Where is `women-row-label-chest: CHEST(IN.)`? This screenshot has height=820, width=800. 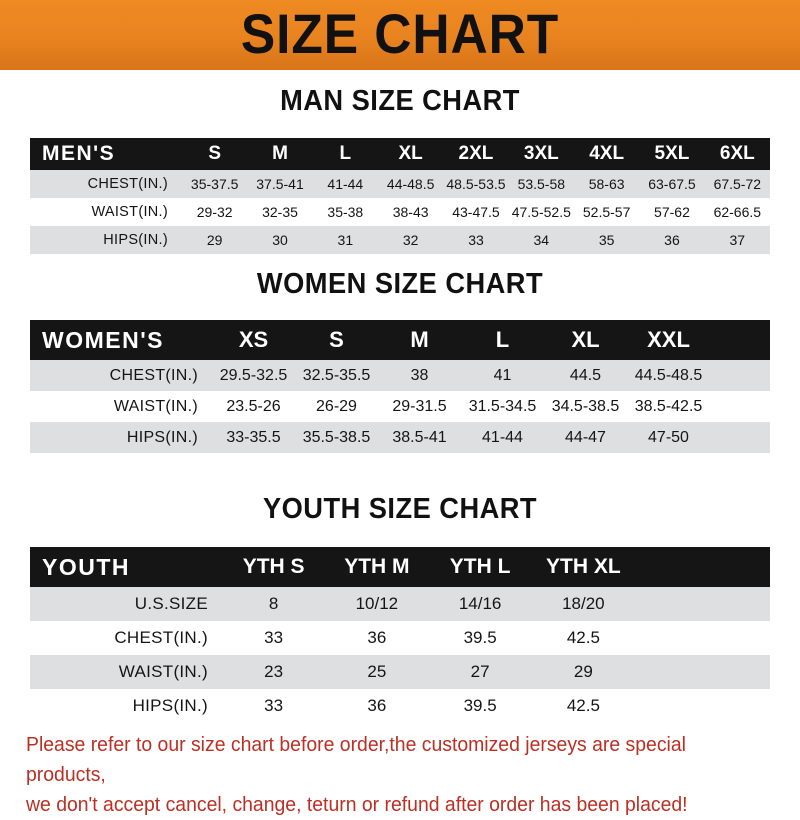 women-row-label-chest: CHEST(IN.) is located at coordinates (153, 375).